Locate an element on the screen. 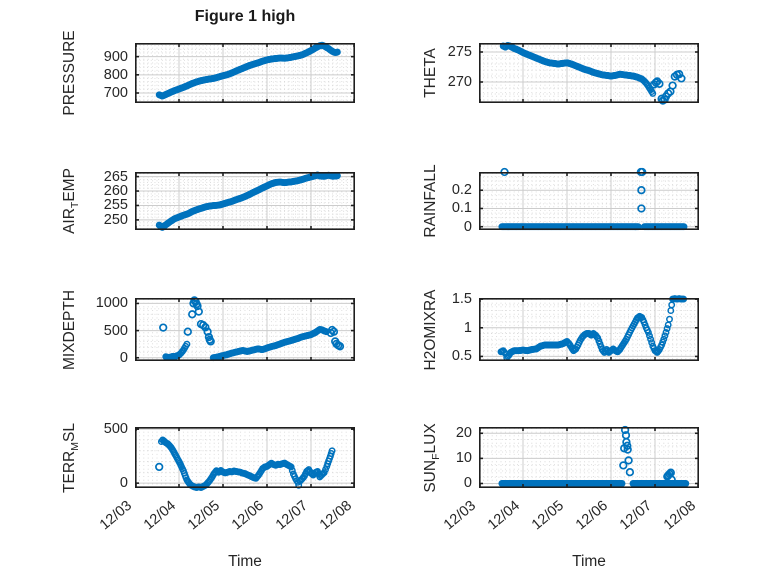  figure-title: Figure 1 high is located at coordinates (245, 16).